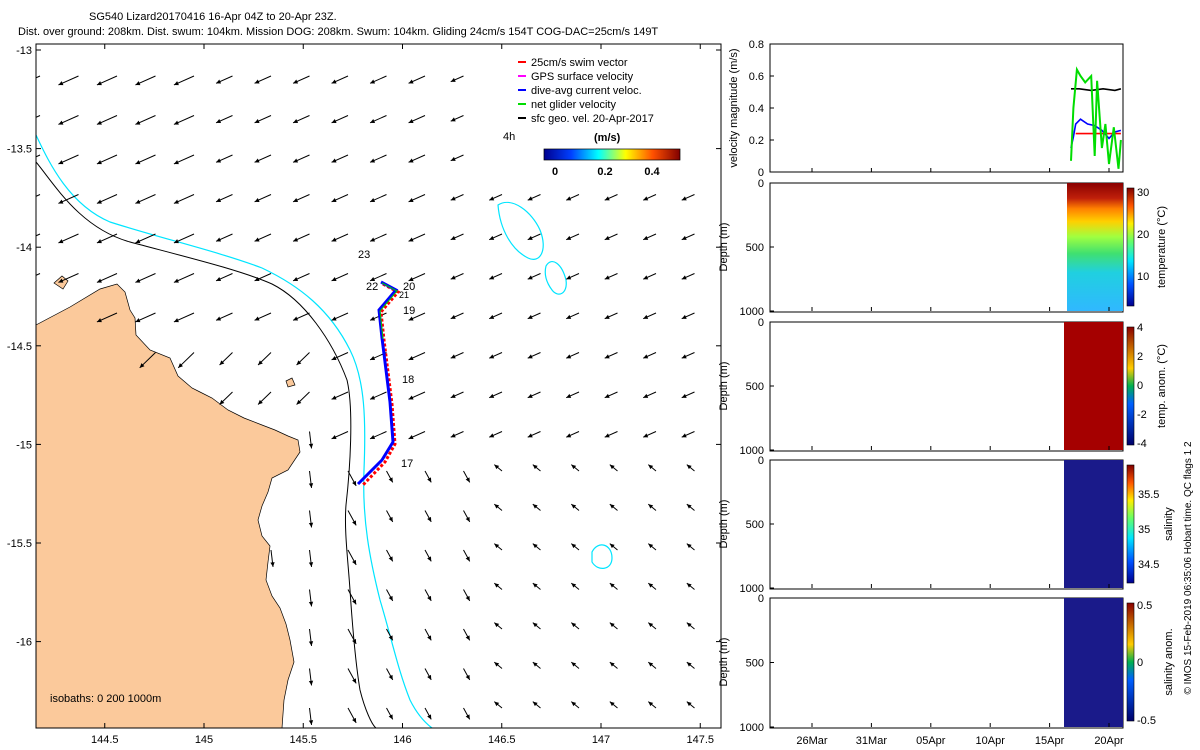 This screenshot has height=750, width=1200. I want to click on temp-anomaly-cbar-label: temp. anom. (°C), so click(1162, 386).